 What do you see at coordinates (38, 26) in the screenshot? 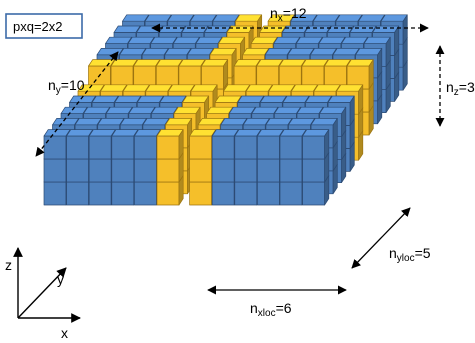
I see `legend-text: pxq=2x2` at bounding box center [38, 26].